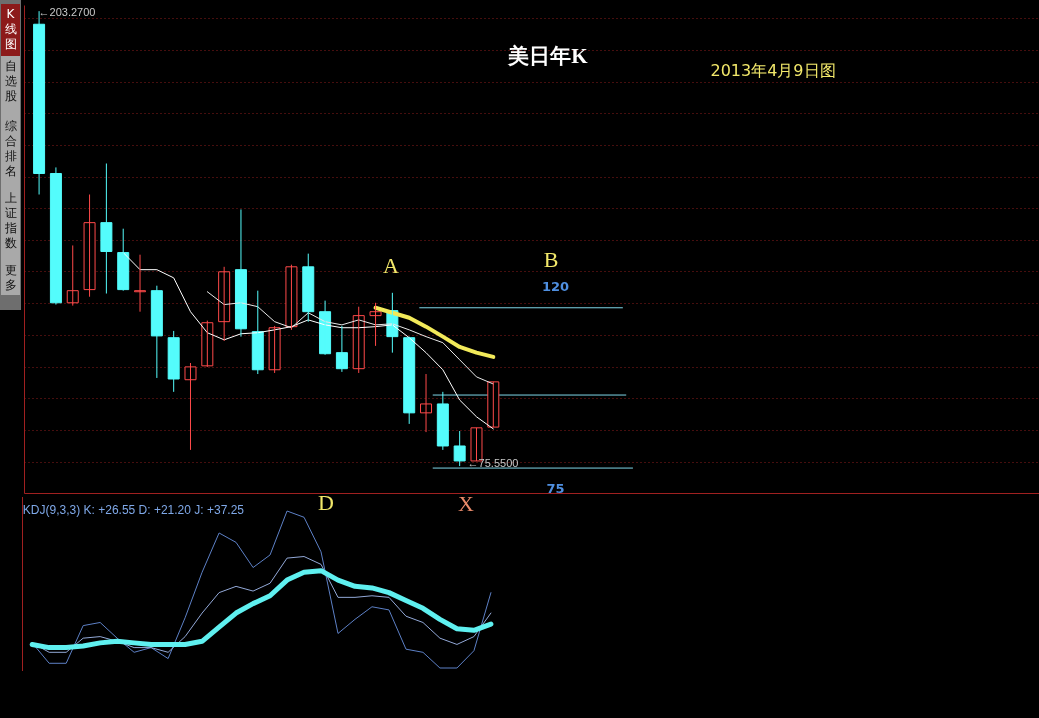 This screenshot has height=718, width=1039. Describe the element at coordinates (773, 71) in the screenshot. I see `text: 2013年4月9日图` at that location.